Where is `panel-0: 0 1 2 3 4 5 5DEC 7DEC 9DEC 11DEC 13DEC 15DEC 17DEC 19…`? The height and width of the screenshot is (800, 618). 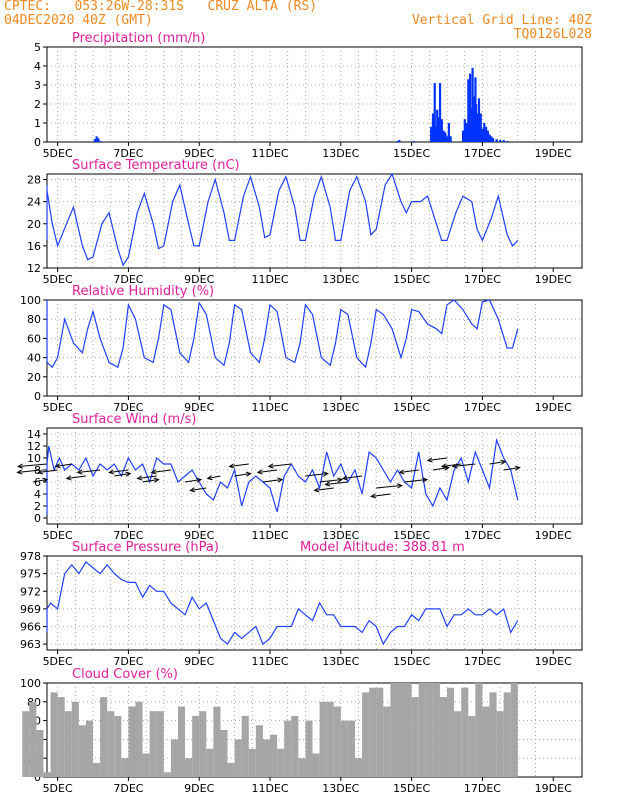
panel-0: 0 1 2 3 4 5 5DEC 7DEC 9DEC 11DEC 13DEC 15DEC 17DEC 19… is located at coordinates (308, 95).